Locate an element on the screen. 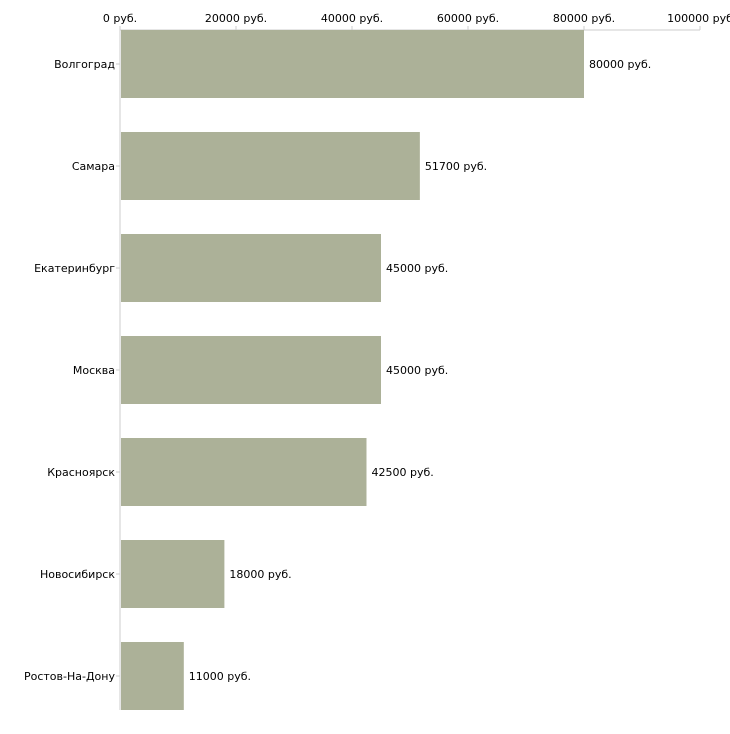  category-label: Красноярск is located at coordinates (81, 472).